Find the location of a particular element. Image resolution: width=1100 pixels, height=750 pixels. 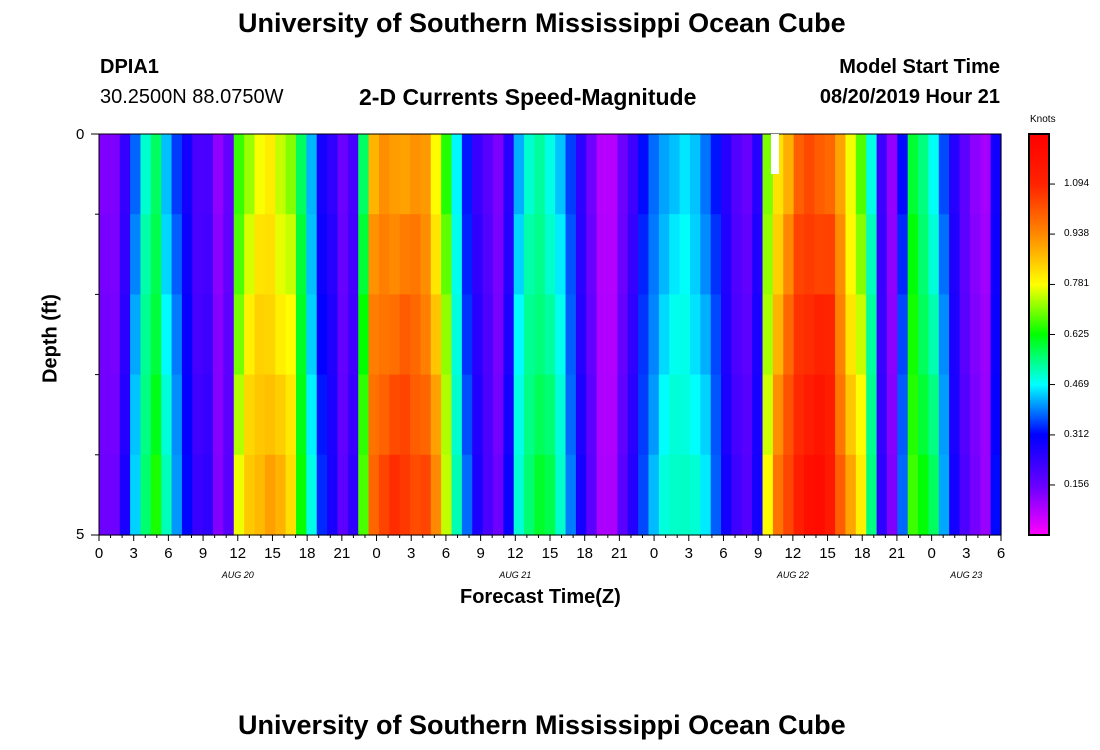

date-label: AUG 22 is located at coordinates (792, 575).